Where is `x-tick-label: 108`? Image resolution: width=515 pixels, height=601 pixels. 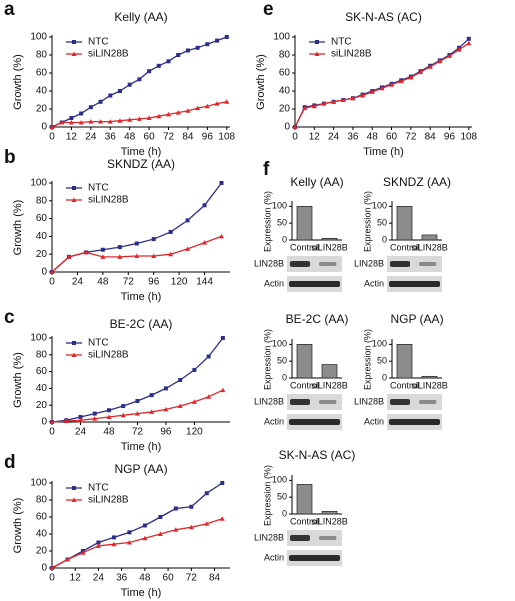
x-tick-label: 108 is located at coordinates (468, 137).